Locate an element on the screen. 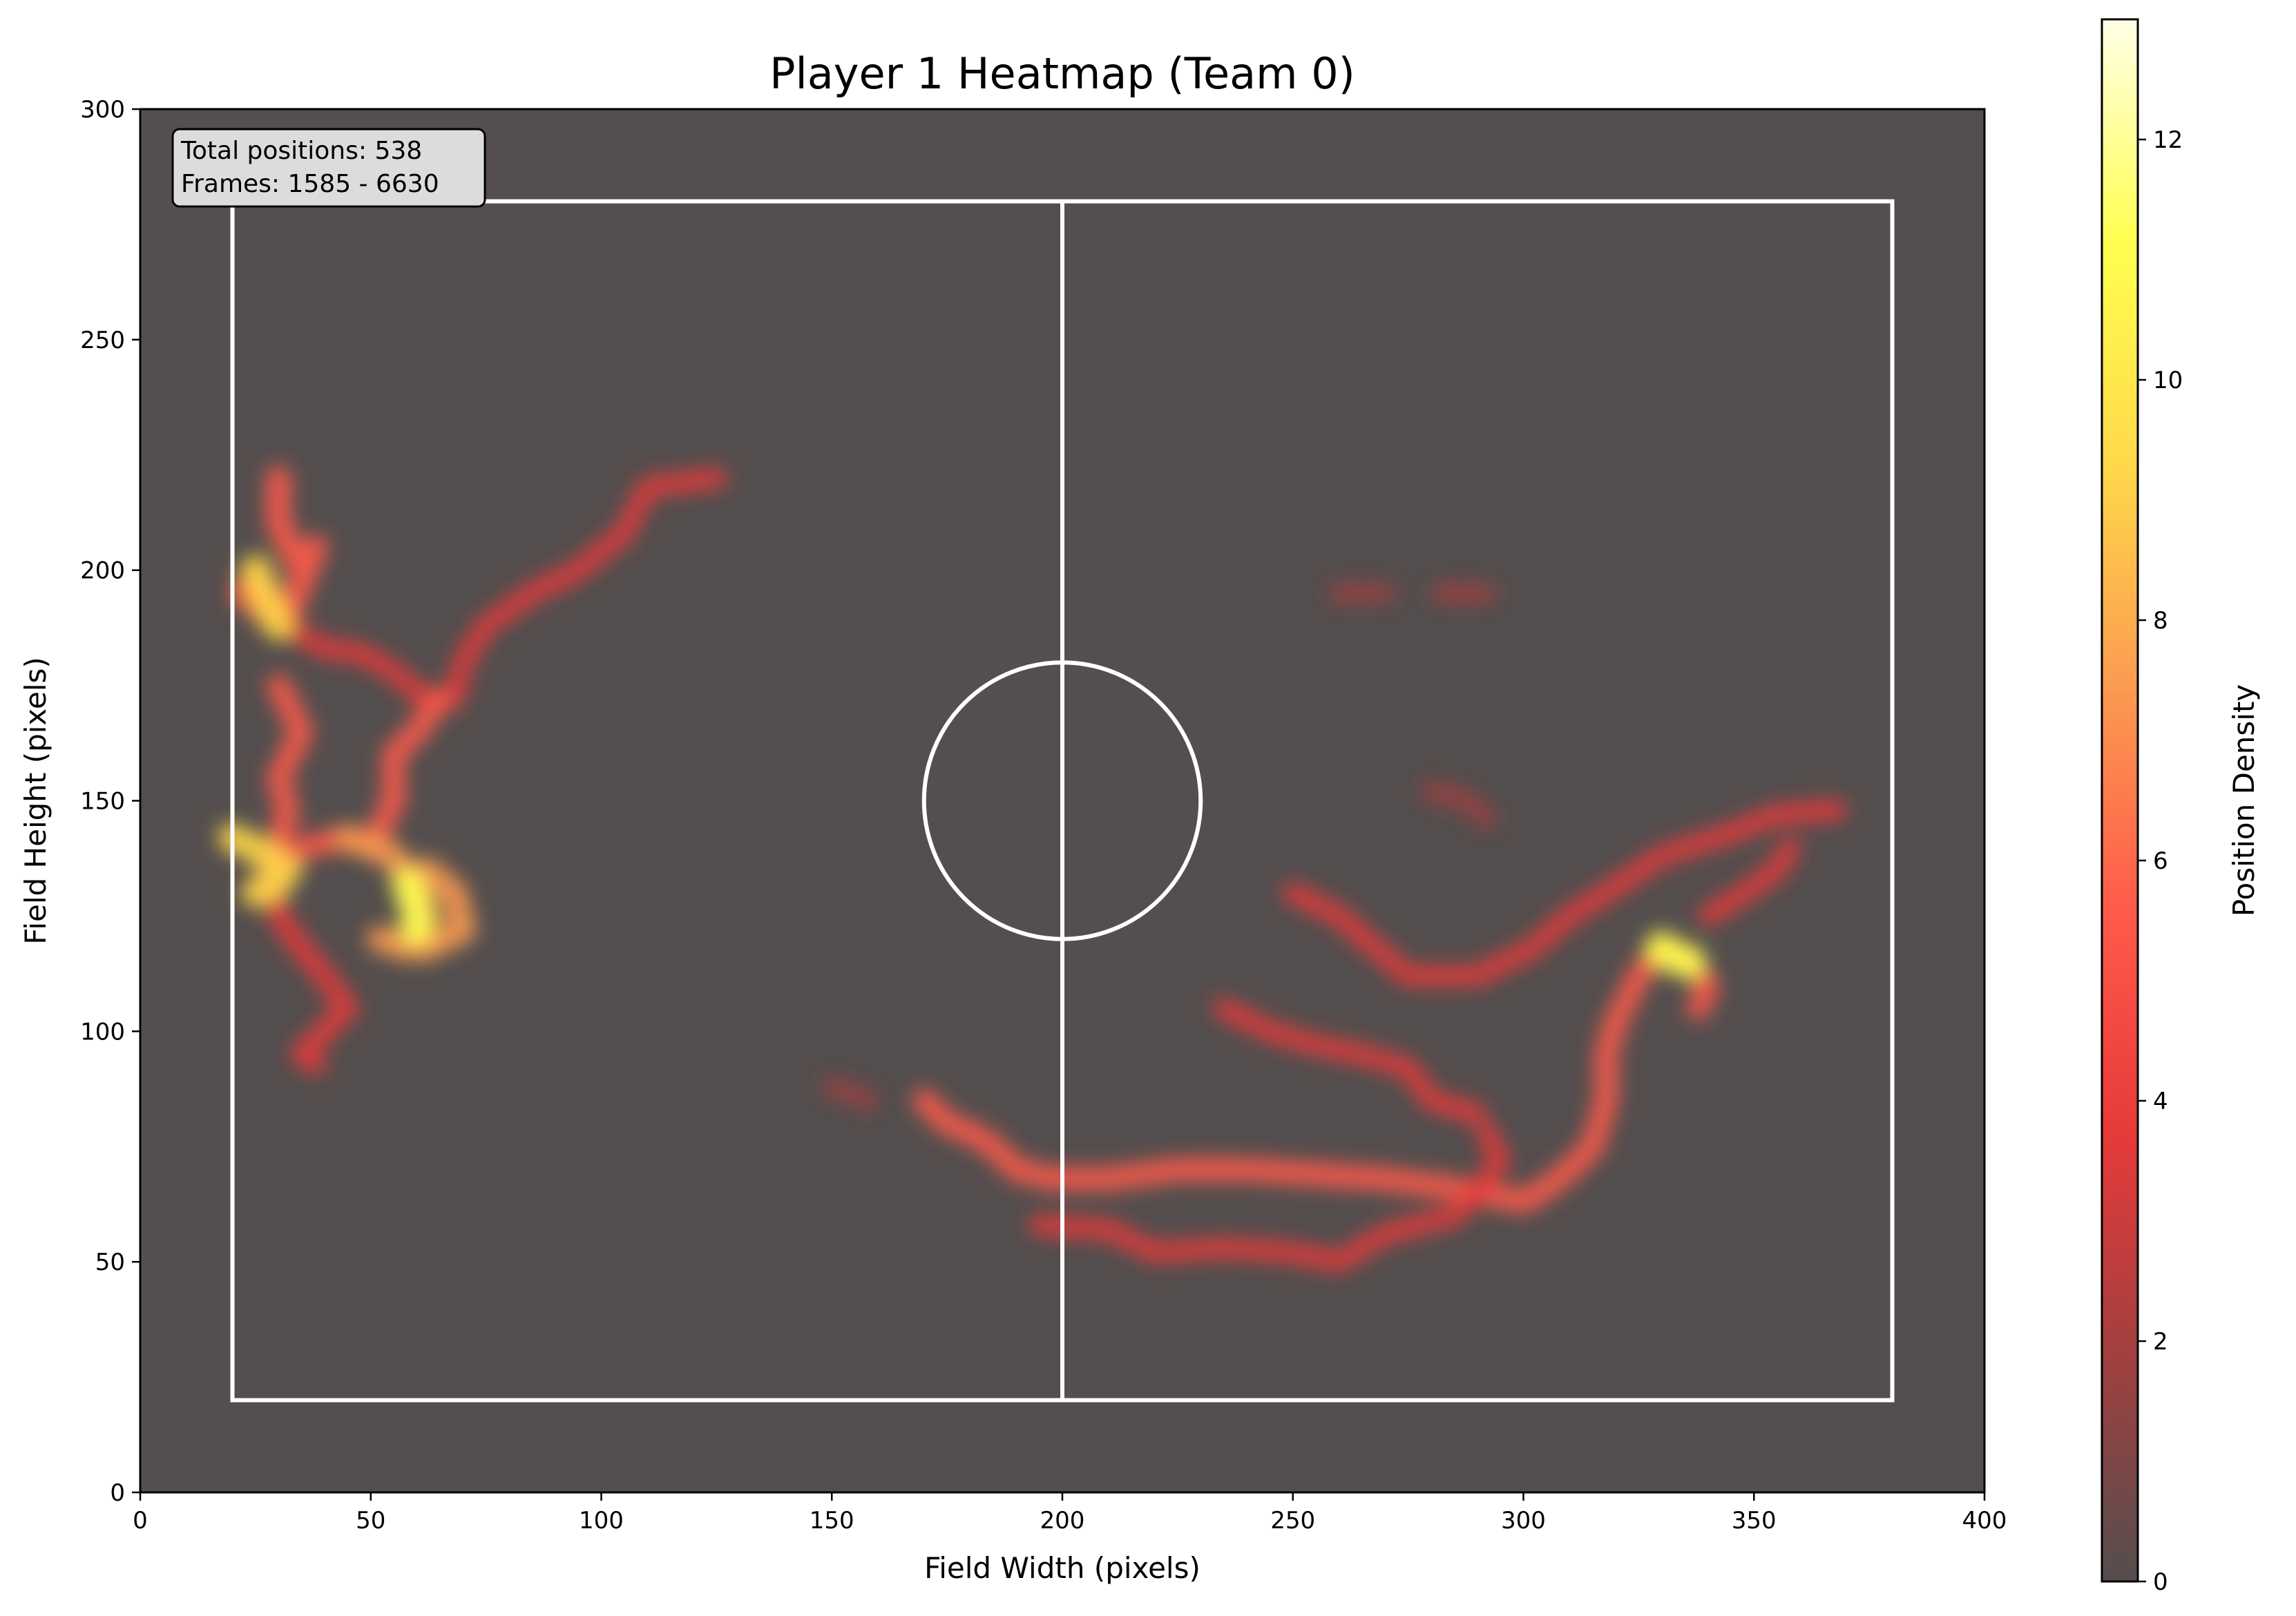  colorbar-gradient is located at coordinates (2120, 800).